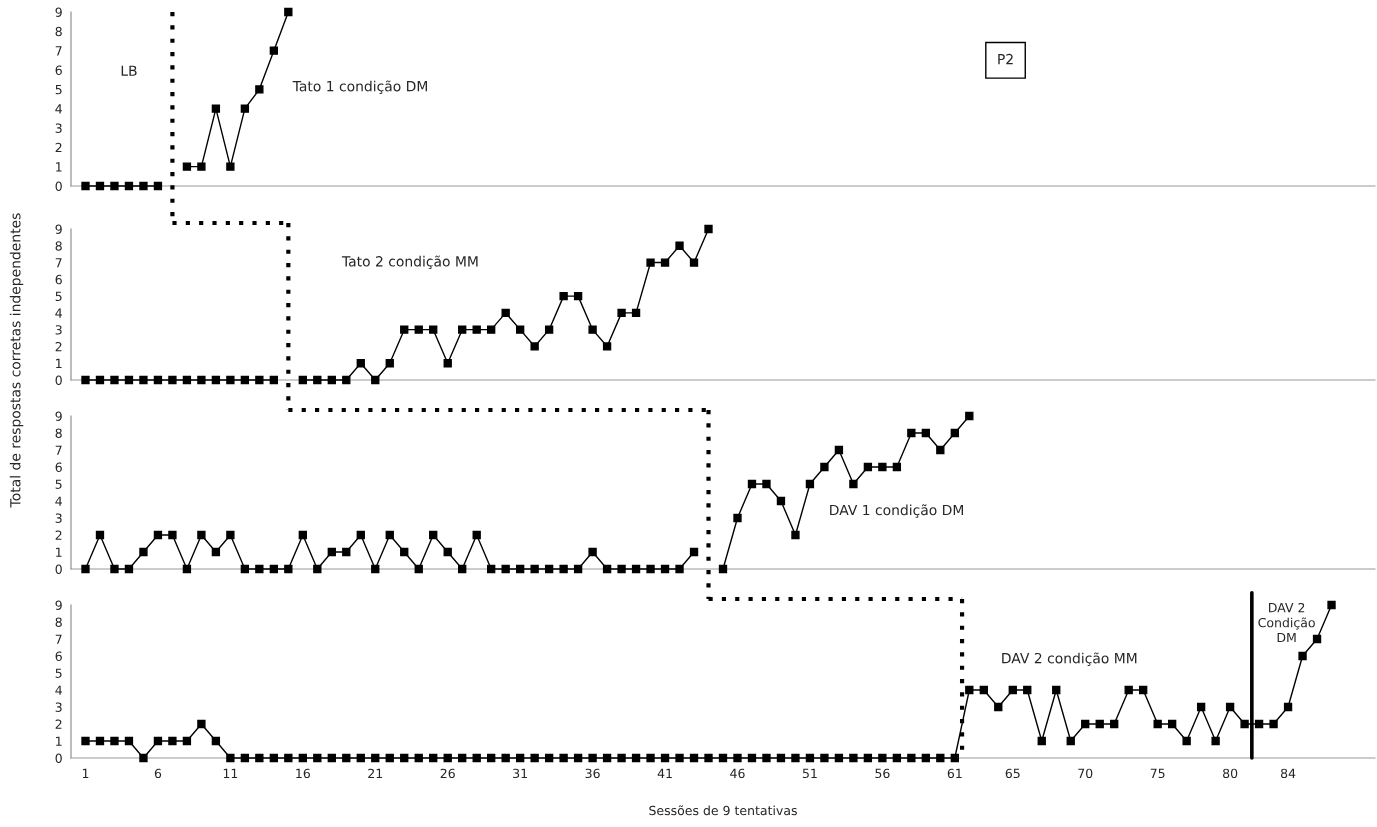 This screenshot has width=1377, height=827. I want to click on annotation: DAV 2 Condição DM, so click(1286, 622).